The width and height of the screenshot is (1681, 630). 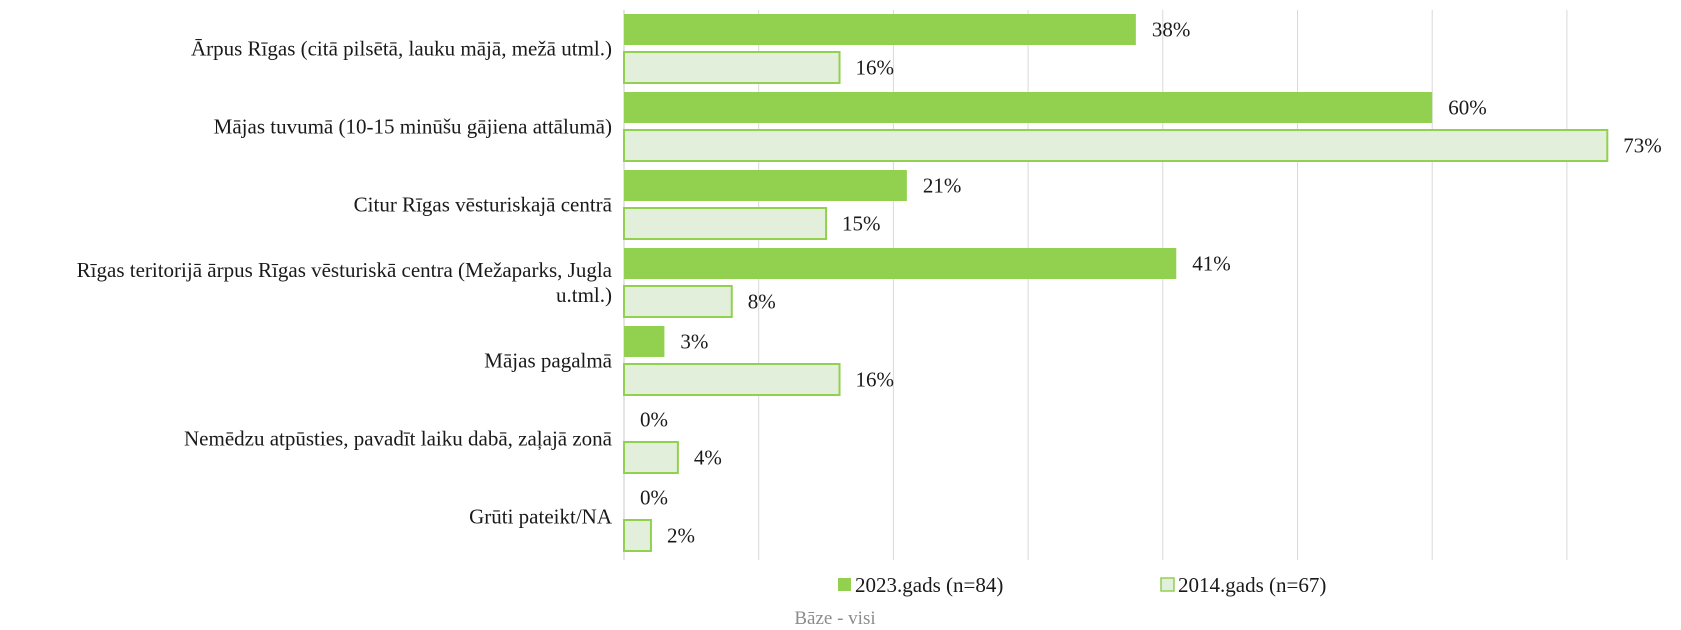 What do you see at coordinates (694, 342) in the screenshot?
I see `value-label: 3%` at bounding box center [694, 342].